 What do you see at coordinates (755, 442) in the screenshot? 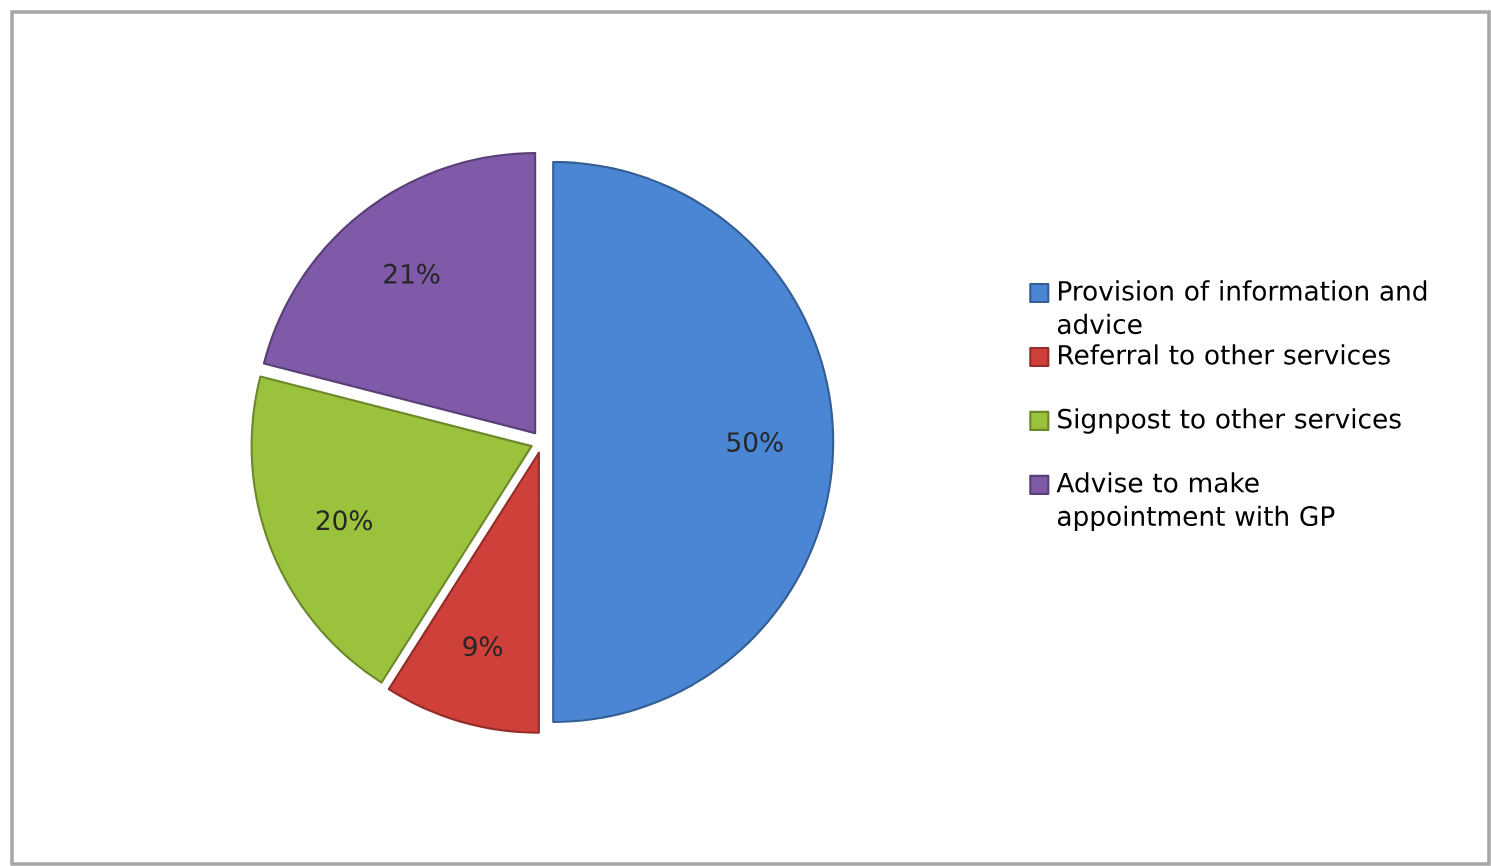
I see `data-label: 50%` at bounding box center [755, 442].